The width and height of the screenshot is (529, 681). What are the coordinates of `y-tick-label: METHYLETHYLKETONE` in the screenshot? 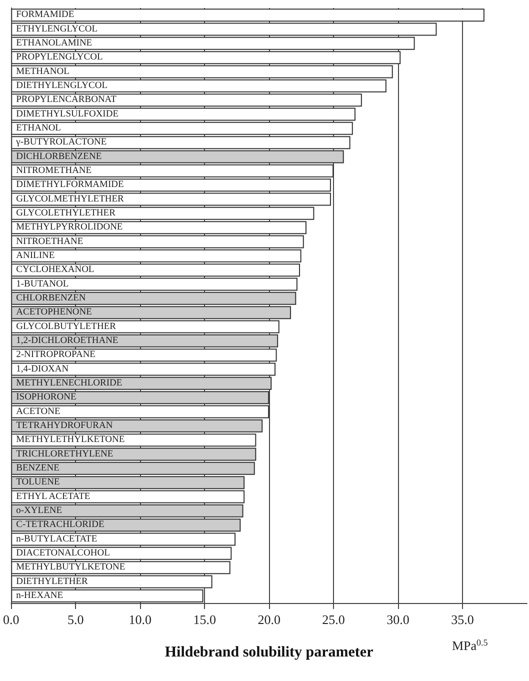 It's located at (70, 440).